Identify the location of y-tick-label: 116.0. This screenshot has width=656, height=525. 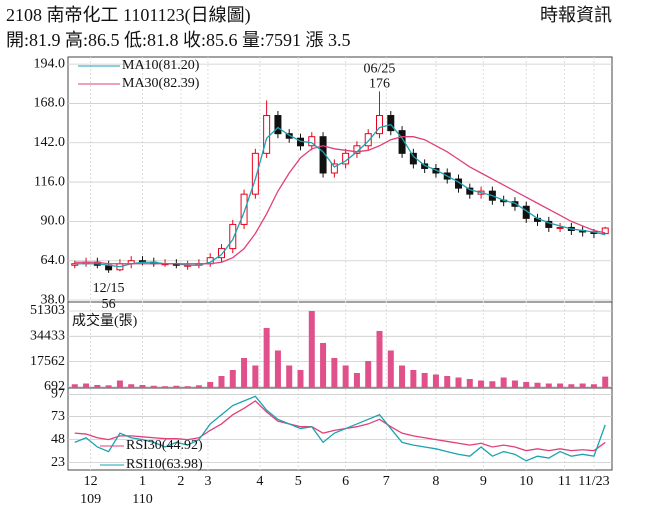
(49, 181).